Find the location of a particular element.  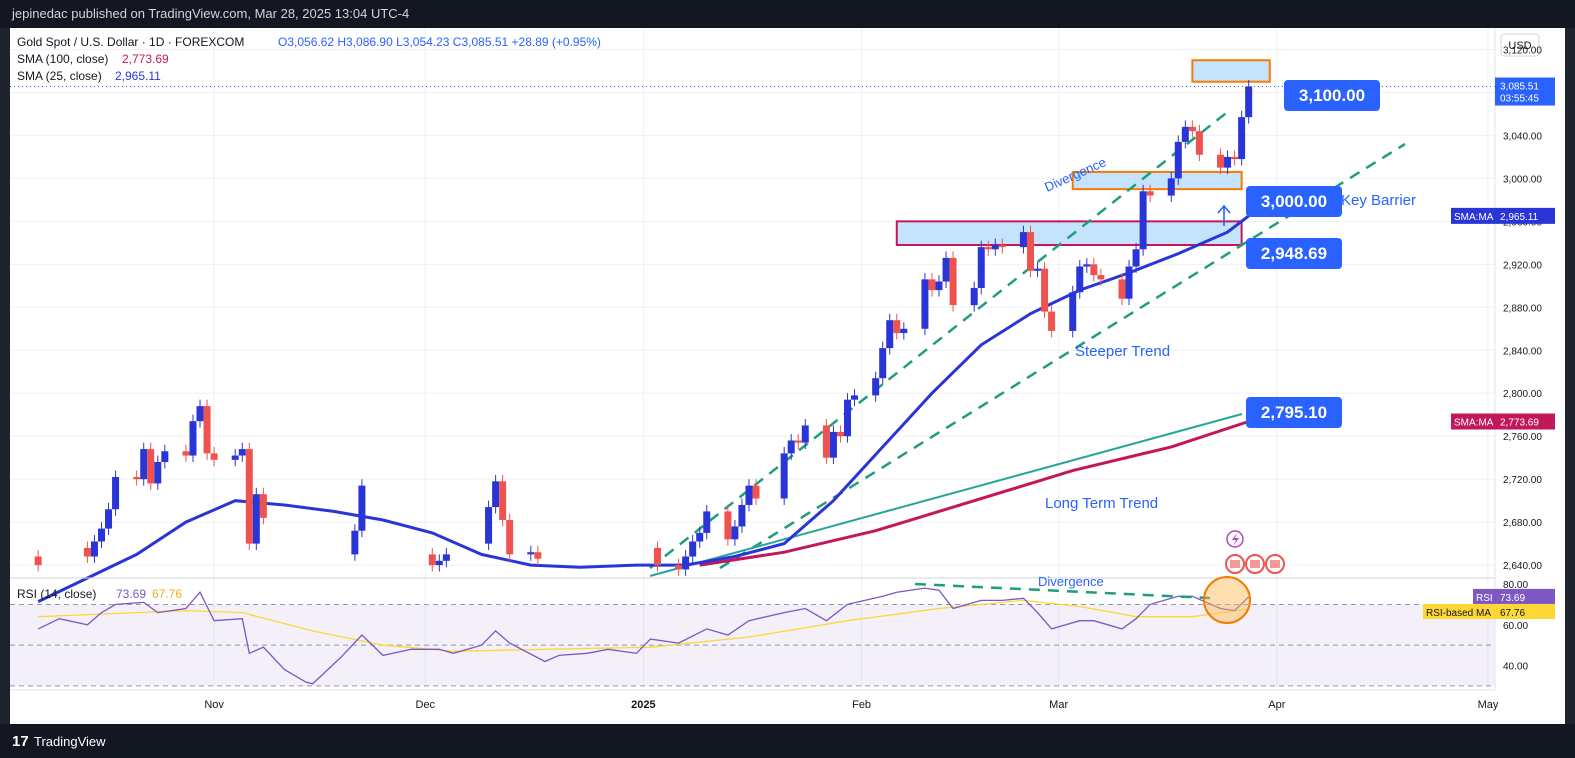

long-term-trend-line is located at coordinates (946, 495).